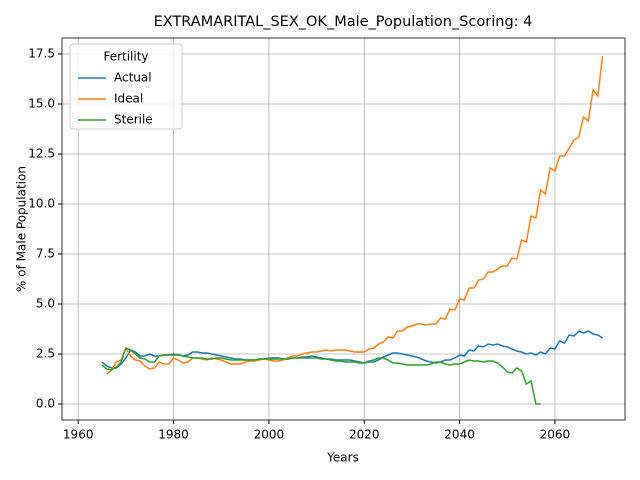 Image resolution: width=640 pixels, height=480 pixels. Describe the element at coordinates (126, 86) in the screenshot. I see `legend-box` at that location.